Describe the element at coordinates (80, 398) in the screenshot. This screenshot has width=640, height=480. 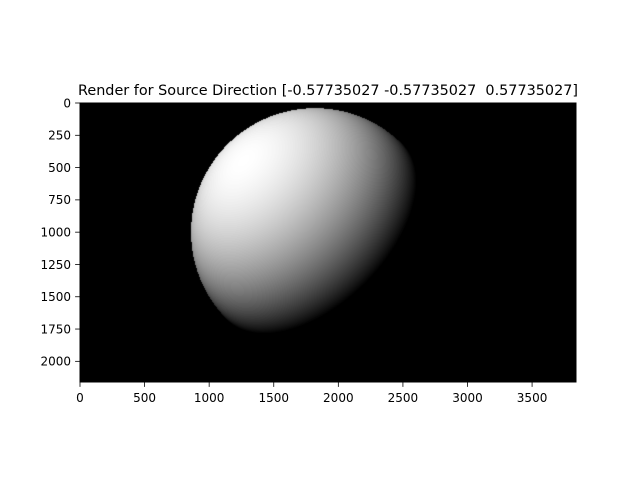
I see `x-tick-label: 0` at that location.